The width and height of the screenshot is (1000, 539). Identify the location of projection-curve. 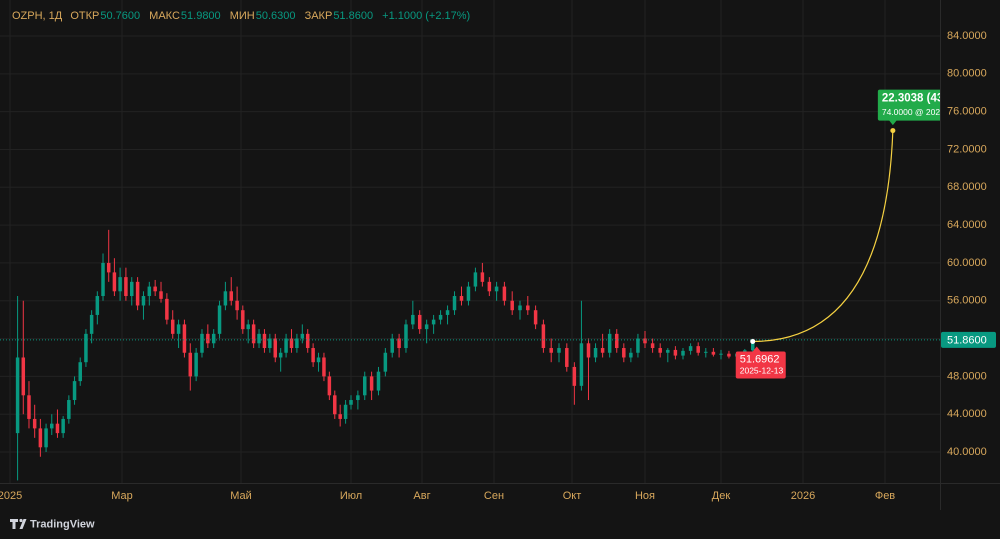
(823, 236).